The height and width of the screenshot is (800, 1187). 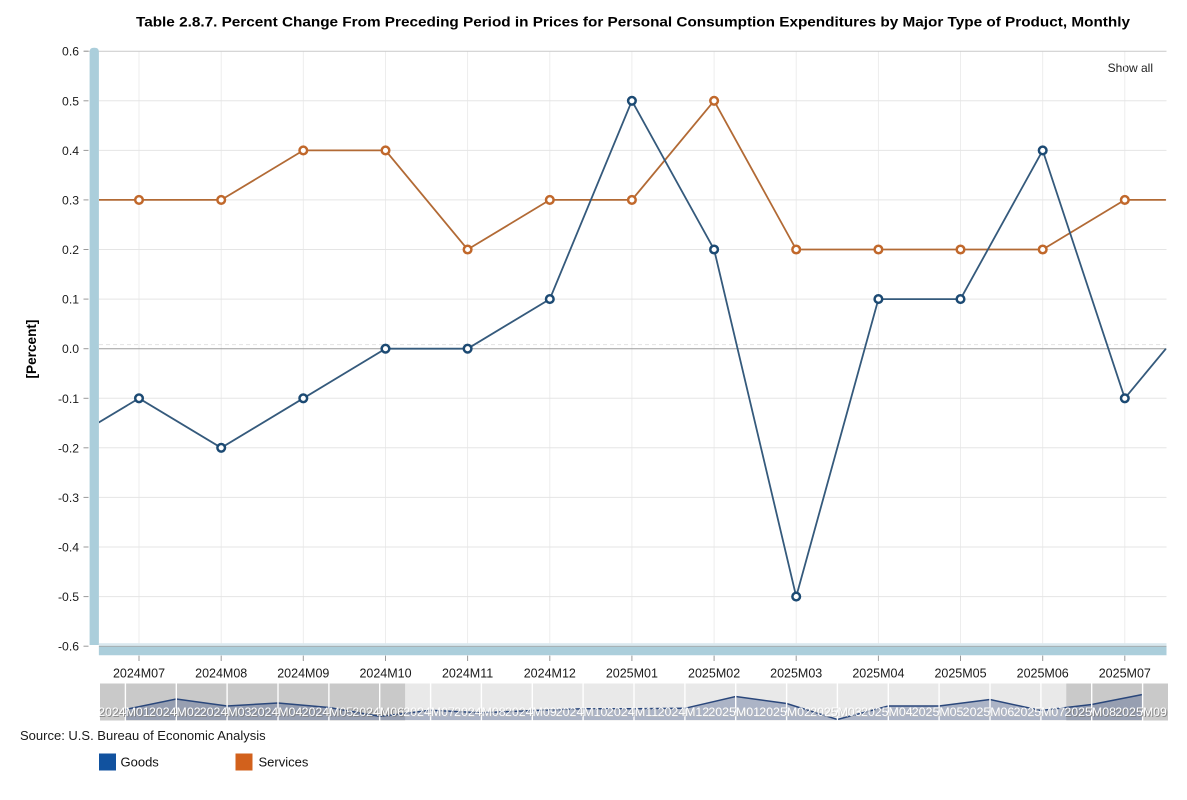 What do you see at coordinates (68, 399) in the screenshot?
I see `svg-text: -0.1` at bounding box center [68, 399].